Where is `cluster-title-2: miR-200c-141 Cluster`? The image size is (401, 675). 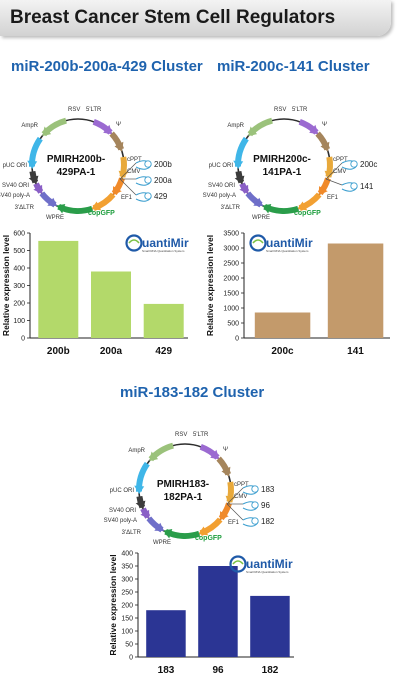 cluster-title-2: miR-200c-141 Cluster is located at coordinates (293, 66).